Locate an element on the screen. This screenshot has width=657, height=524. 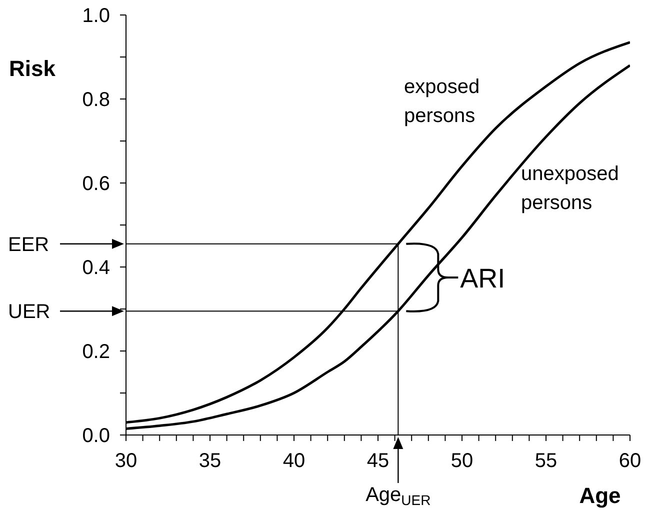
x-tick-label: 45 is located at coordinates (378, 461).